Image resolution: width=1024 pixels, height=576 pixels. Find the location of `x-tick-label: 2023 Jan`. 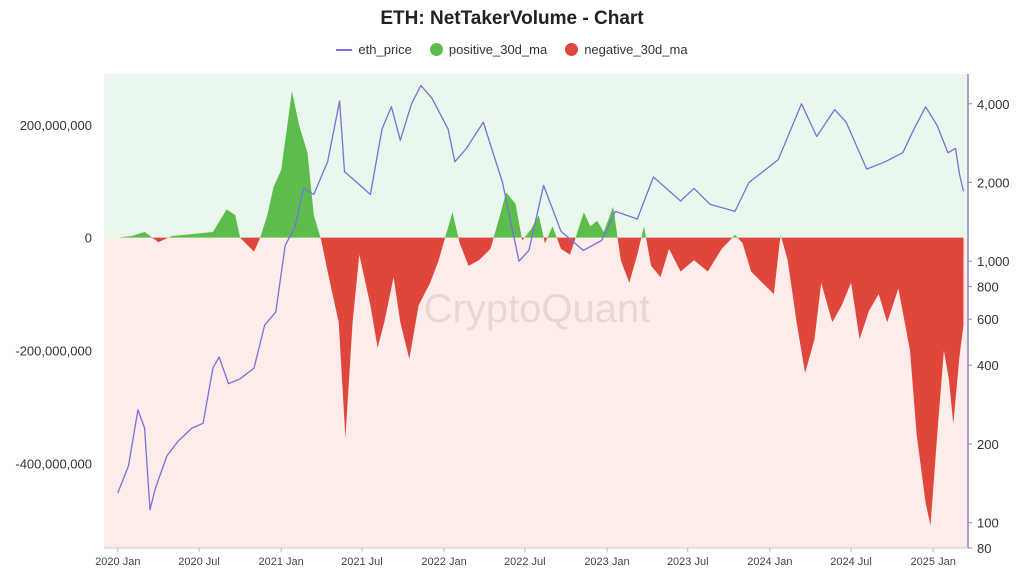

x-tick-label: 2023 Jan is located at coordinates (606, 562).